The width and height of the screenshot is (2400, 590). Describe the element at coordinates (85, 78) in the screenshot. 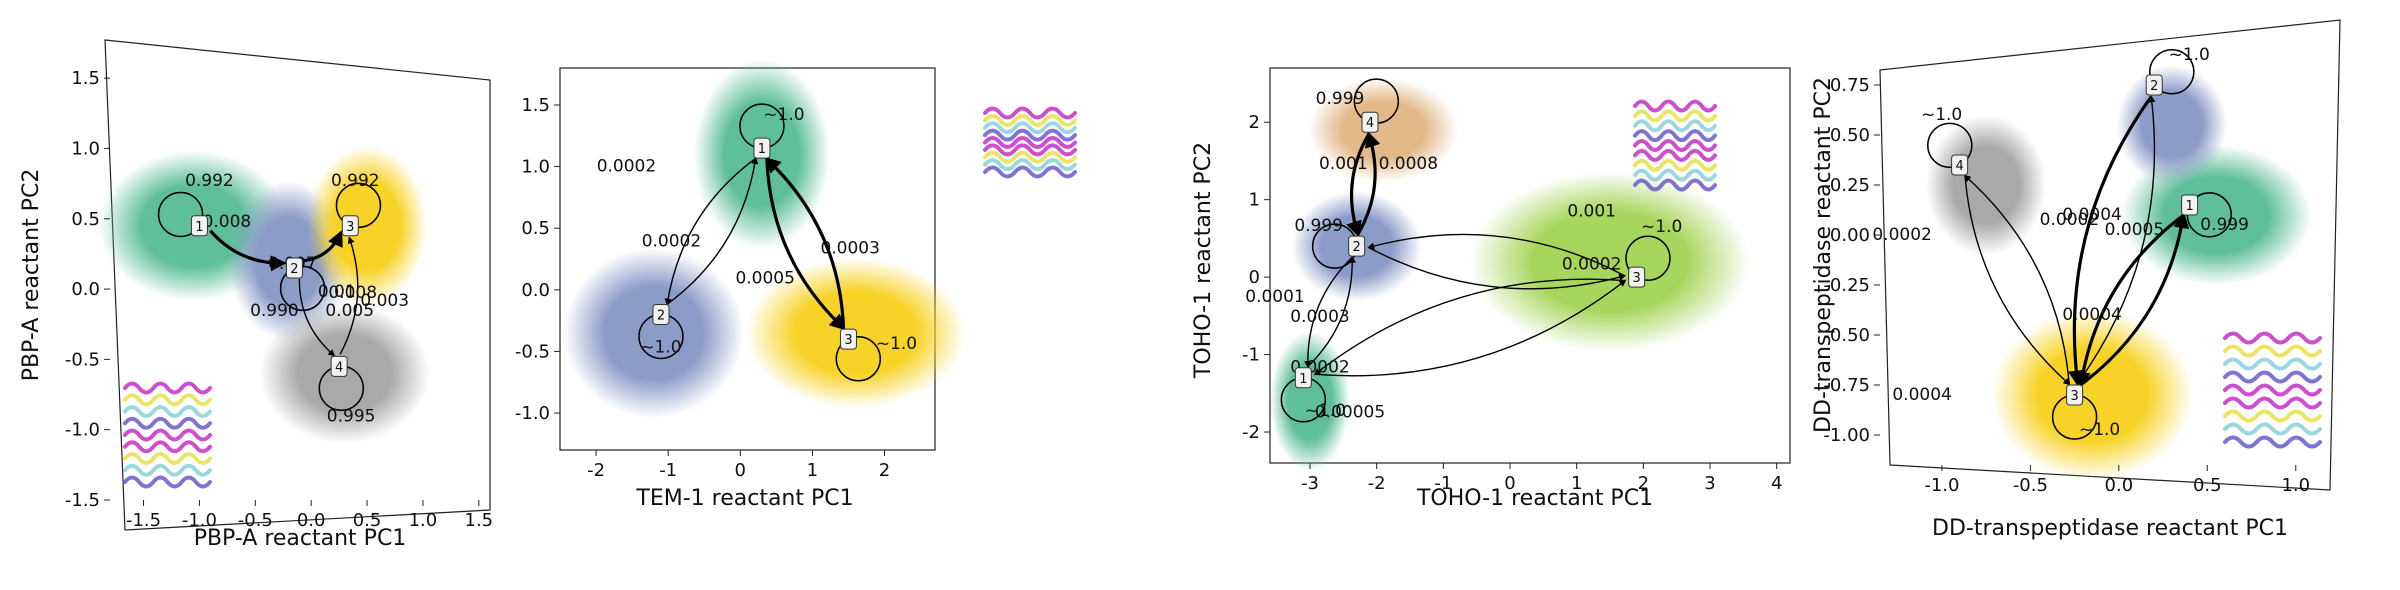

I see `y-tick-label: 1.5` at that location.